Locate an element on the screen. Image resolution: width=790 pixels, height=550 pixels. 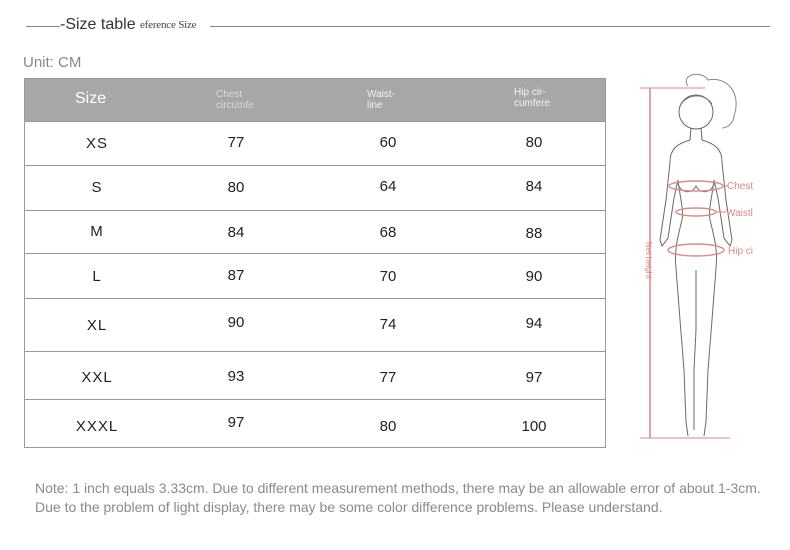
head-outline is located at coordinates (696, 112).